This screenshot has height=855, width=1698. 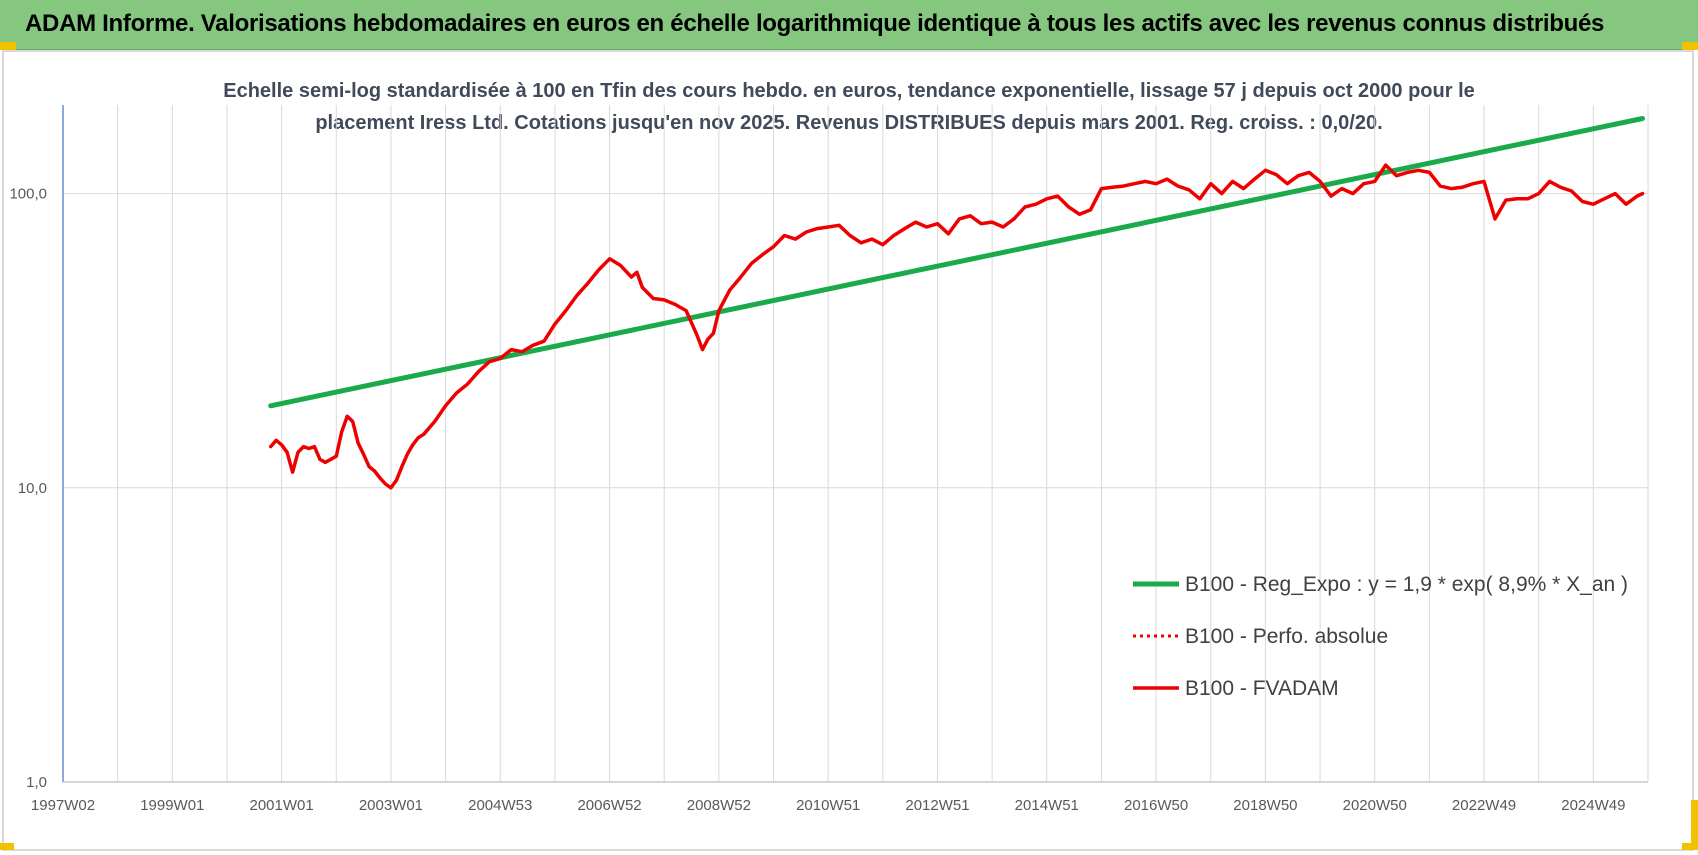 What do you see at coordinates (1694, 823) in the screenshot?
I see `corner-marker-bottom-right` at bounding box center [1694, 823].